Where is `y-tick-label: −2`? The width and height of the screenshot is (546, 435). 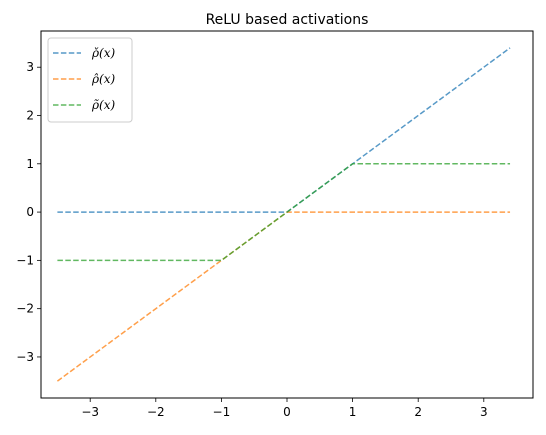 y-tick-label: −2 is located at coordinates (25, 309).